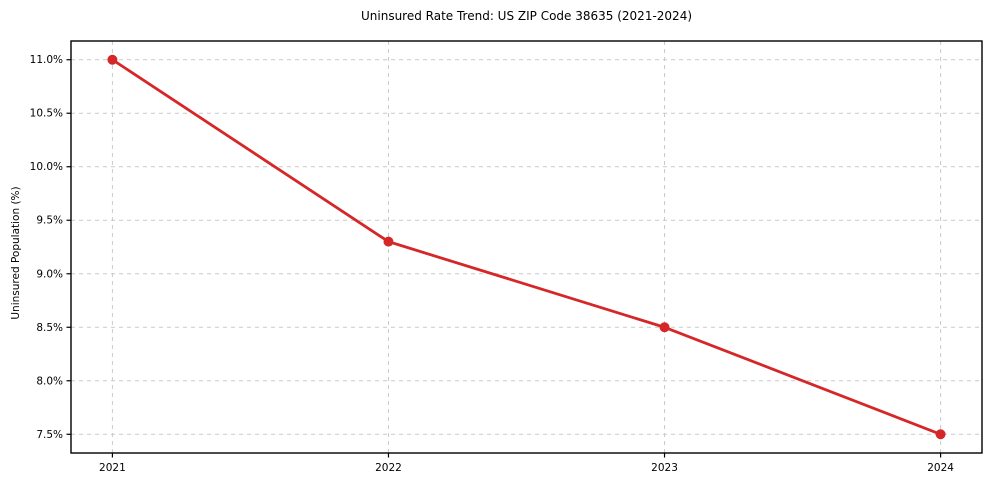 This screenshot has width=989, height=490. I want to click on y-tick-label: 9.0%, so click(49, 274).